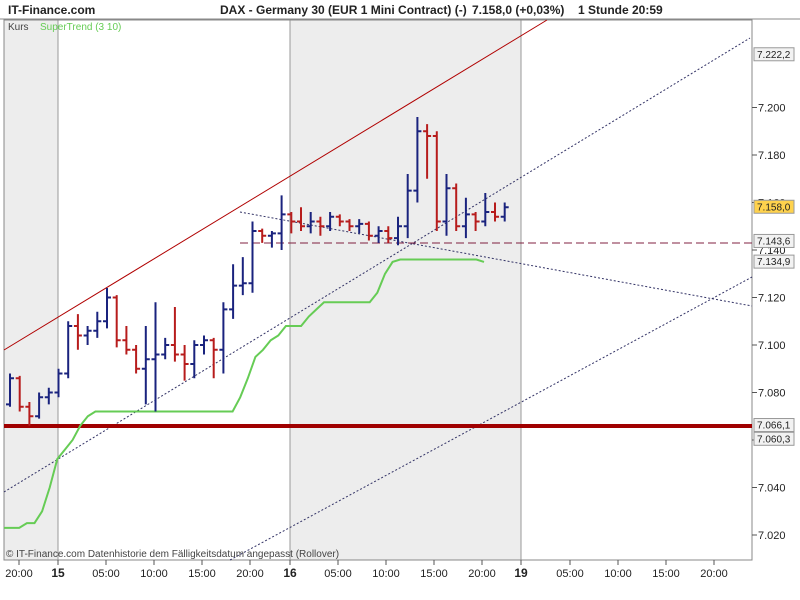  What do you see at coordinates (772, 489) in the screenshot?
I see `y-tick-label: 7.040` at bounding box center [772, 489].